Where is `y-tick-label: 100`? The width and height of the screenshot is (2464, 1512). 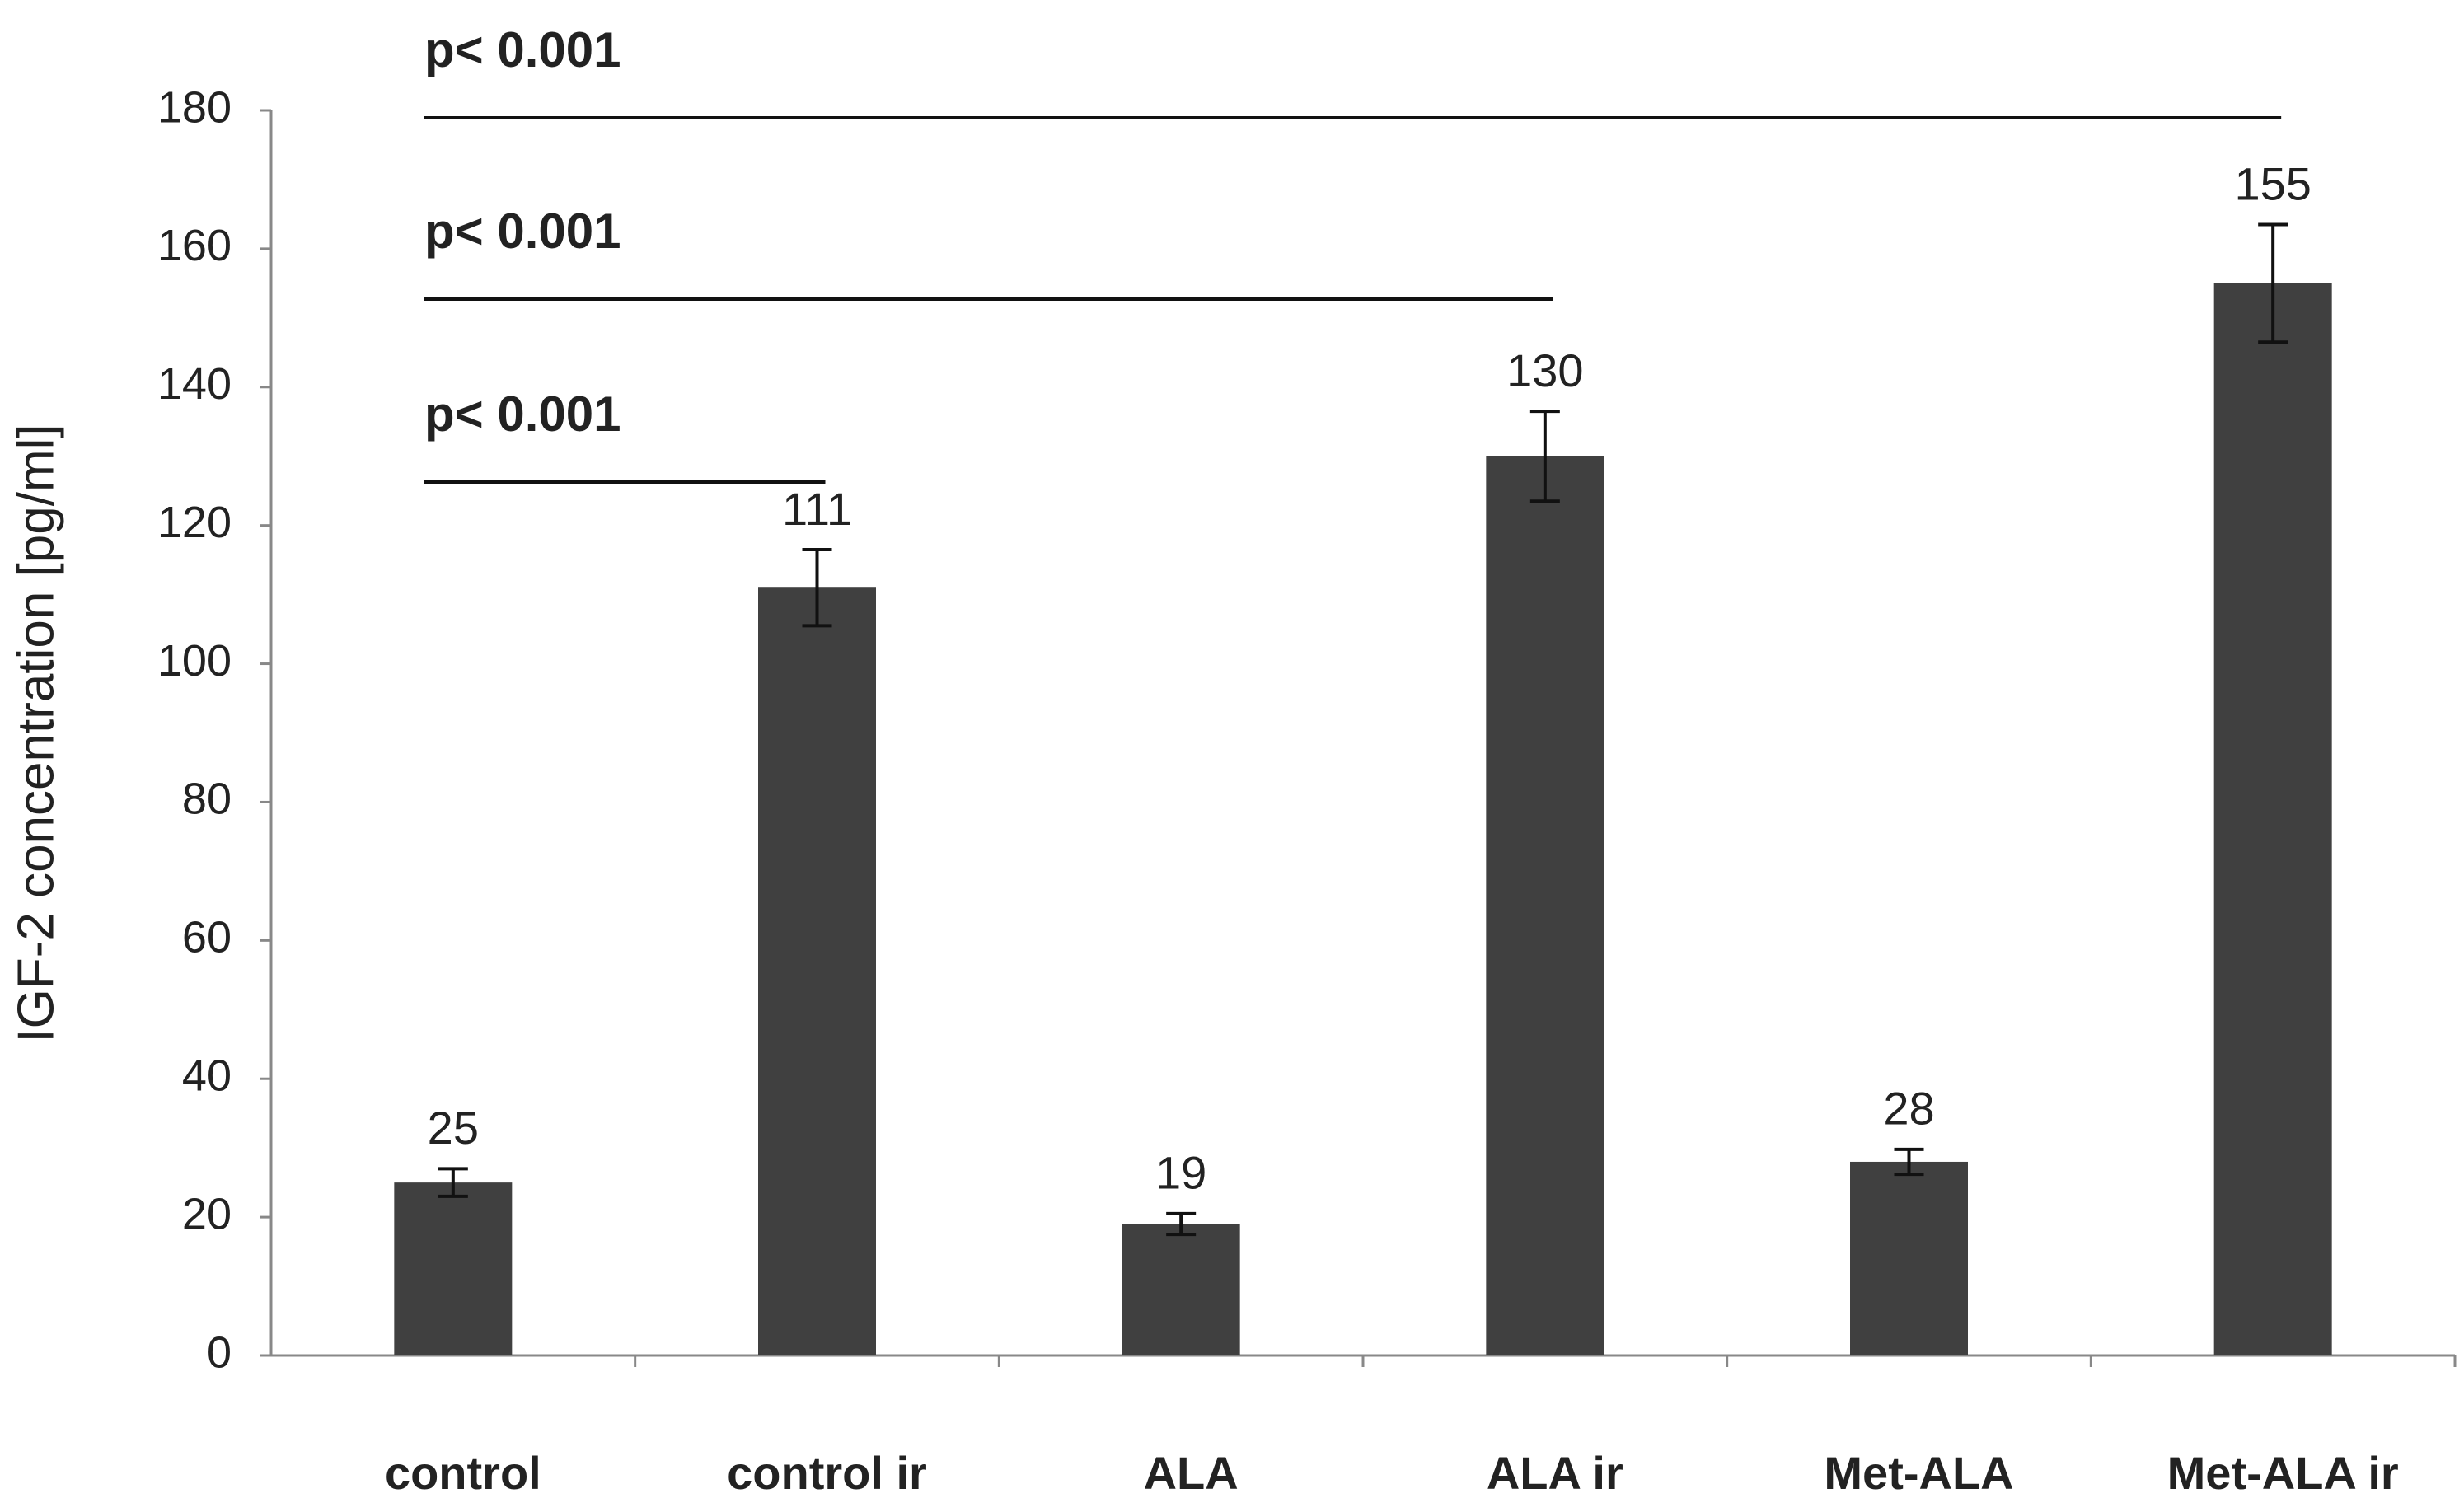 y-tick-label: 100 is located at coordinates (194, 661).